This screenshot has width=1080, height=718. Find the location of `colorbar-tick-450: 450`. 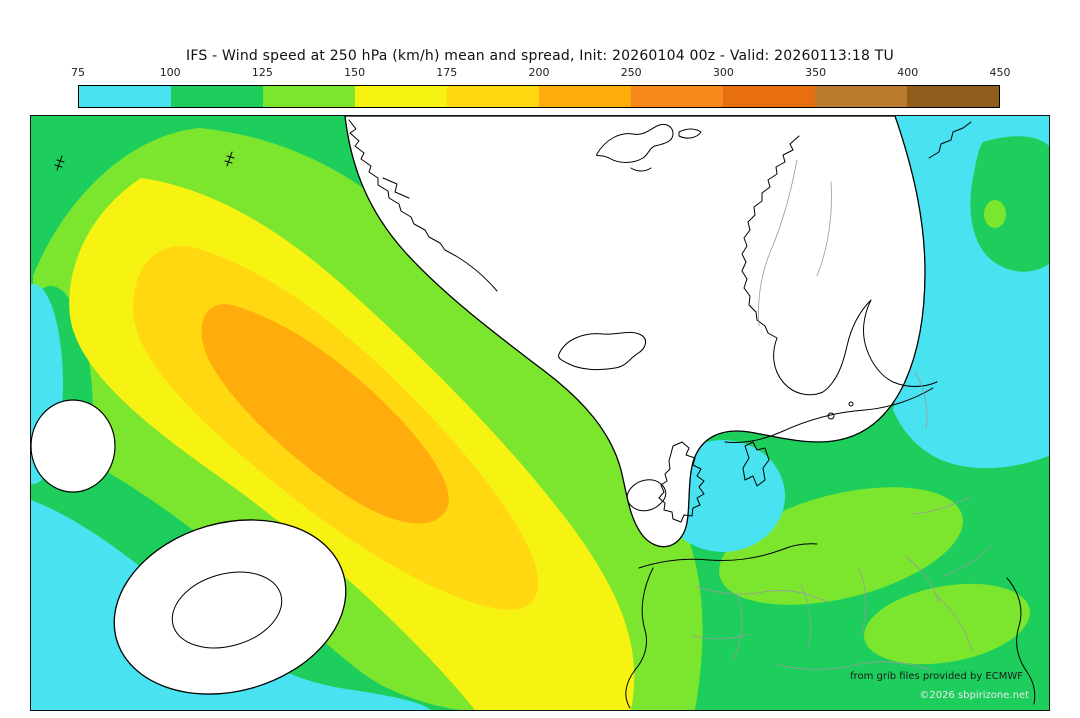

colorbar-tick-450: 450 is located at coordinates (1000, 72).